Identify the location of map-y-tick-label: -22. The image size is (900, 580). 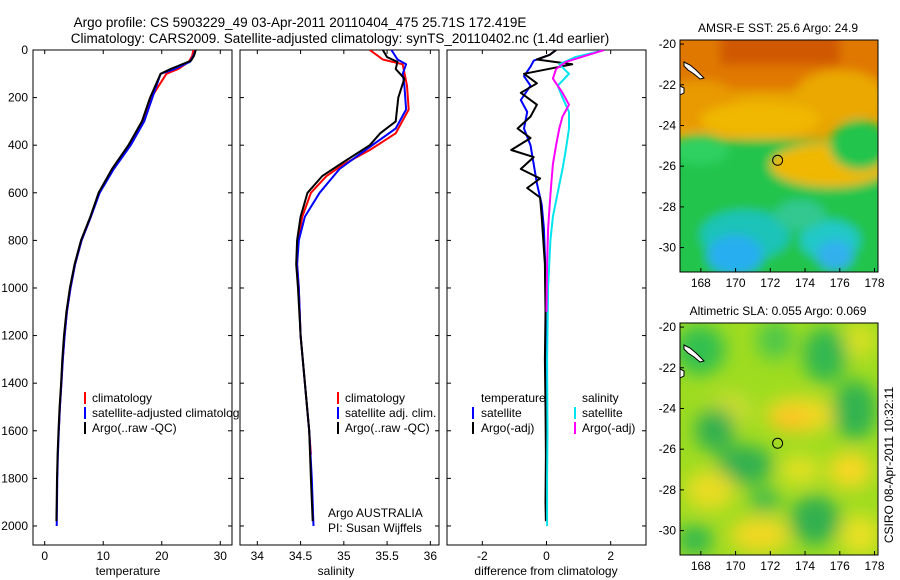
(668, 85).